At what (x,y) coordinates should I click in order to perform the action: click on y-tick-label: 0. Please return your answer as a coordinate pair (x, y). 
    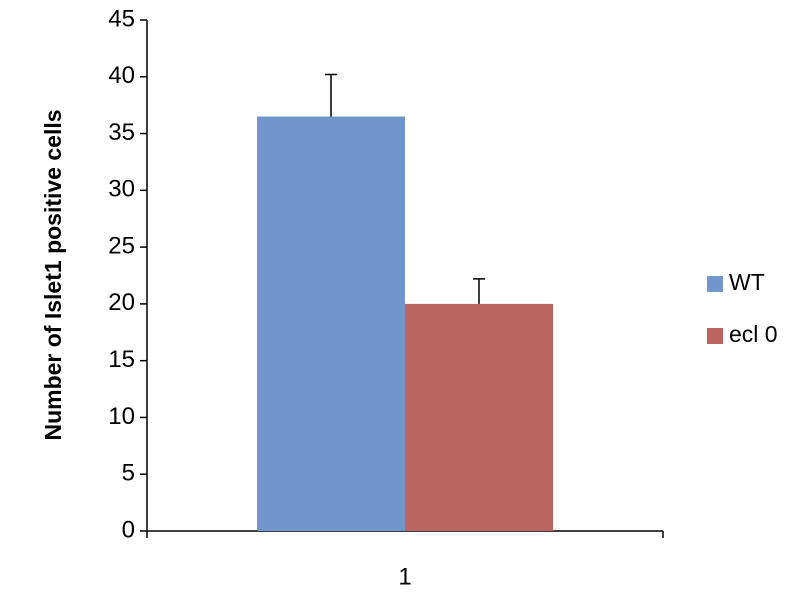
    Looking at the image, I should click on (128, 529).